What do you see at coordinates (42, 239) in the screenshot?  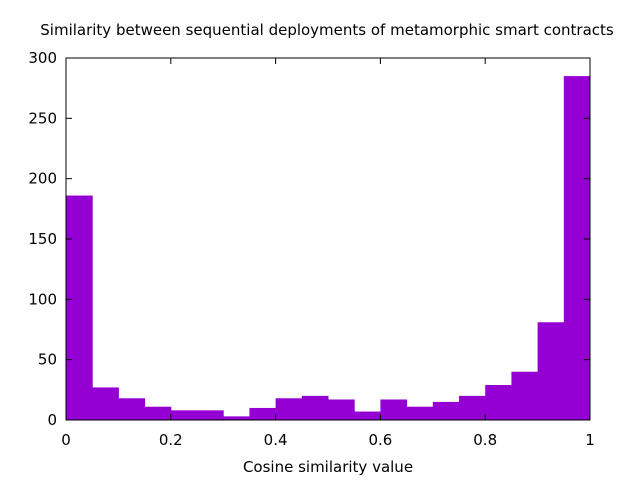 I see `y-tick-label: 150` at bounding box center [42, 239].